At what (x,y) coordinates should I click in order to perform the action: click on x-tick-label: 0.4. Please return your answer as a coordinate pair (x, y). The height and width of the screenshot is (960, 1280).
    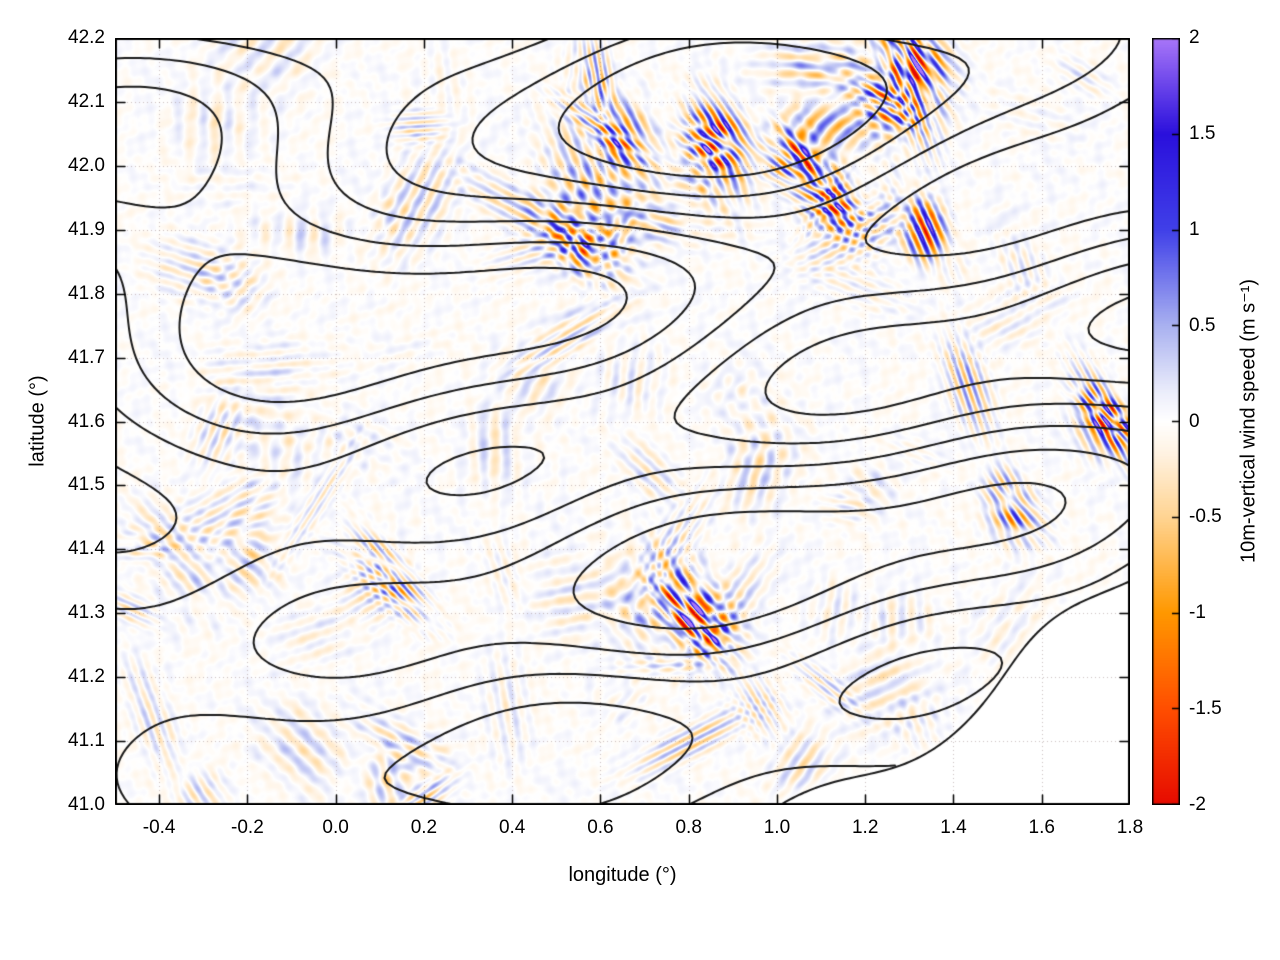
    Looking at the image, I should click on (512, 827).